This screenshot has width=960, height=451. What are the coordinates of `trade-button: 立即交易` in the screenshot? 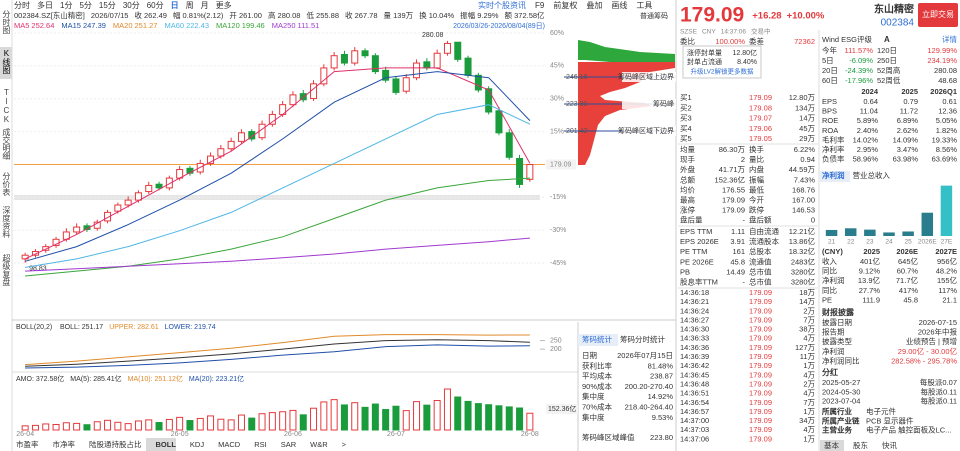 It's located at (938, 14).